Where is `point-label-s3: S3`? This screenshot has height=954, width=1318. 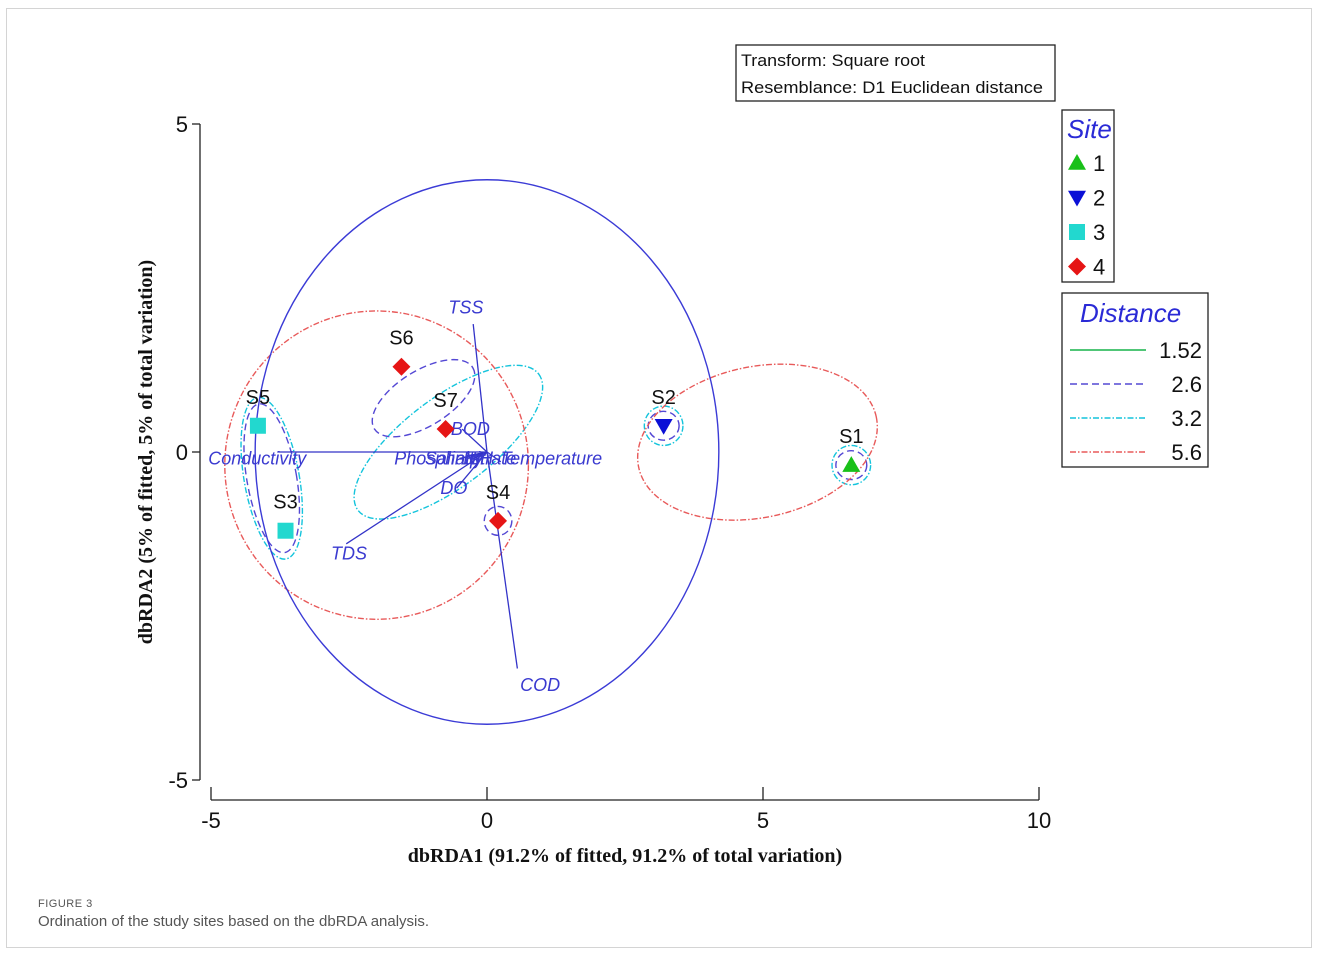
point-label-s3: S3 is located at coordinates (285, 503).